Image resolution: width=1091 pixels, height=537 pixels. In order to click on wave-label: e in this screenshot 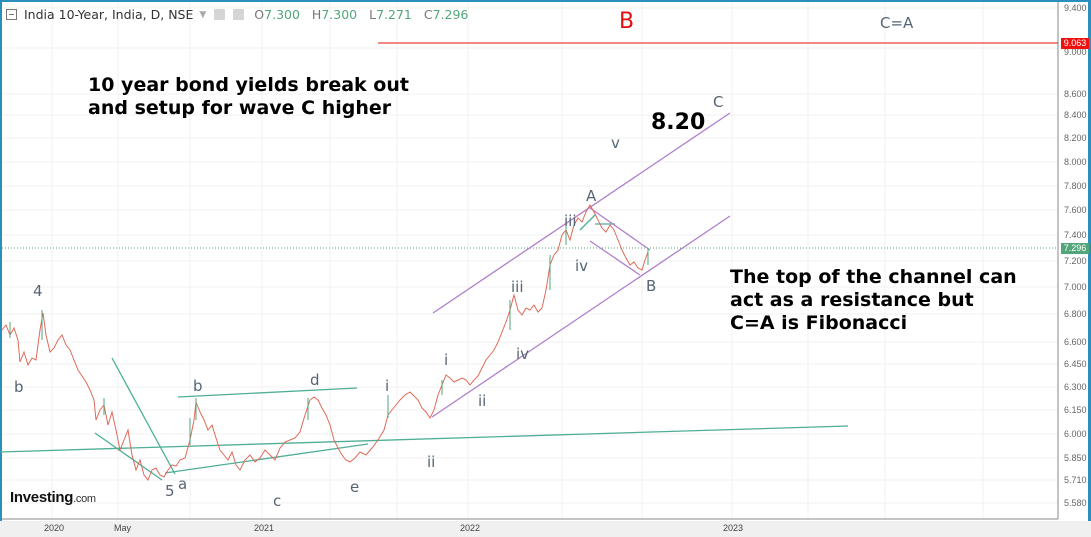, I will do `click(355, 487)`.